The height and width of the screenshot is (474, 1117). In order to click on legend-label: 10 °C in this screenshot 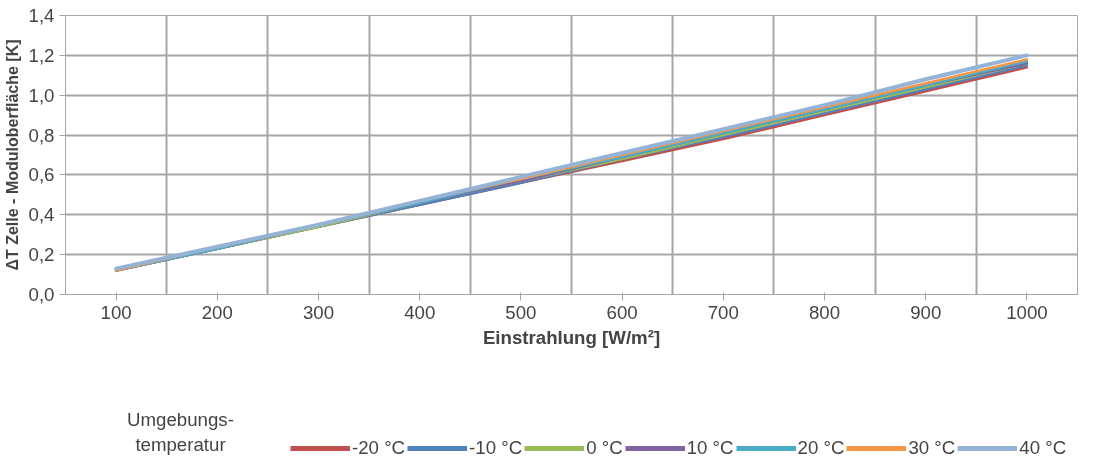, I will do `click(710, 448)`.